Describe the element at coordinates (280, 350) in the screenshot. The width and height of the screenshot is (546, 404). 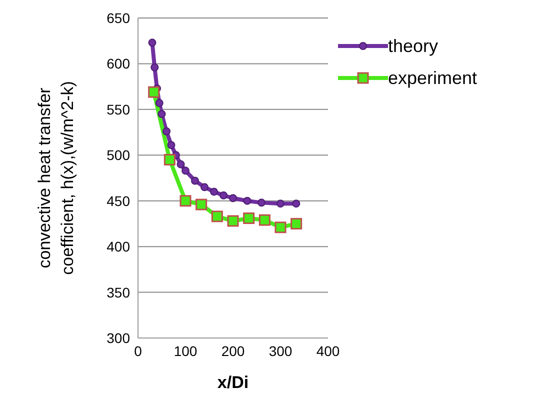
I see `x-tick-label: 300` at that location.